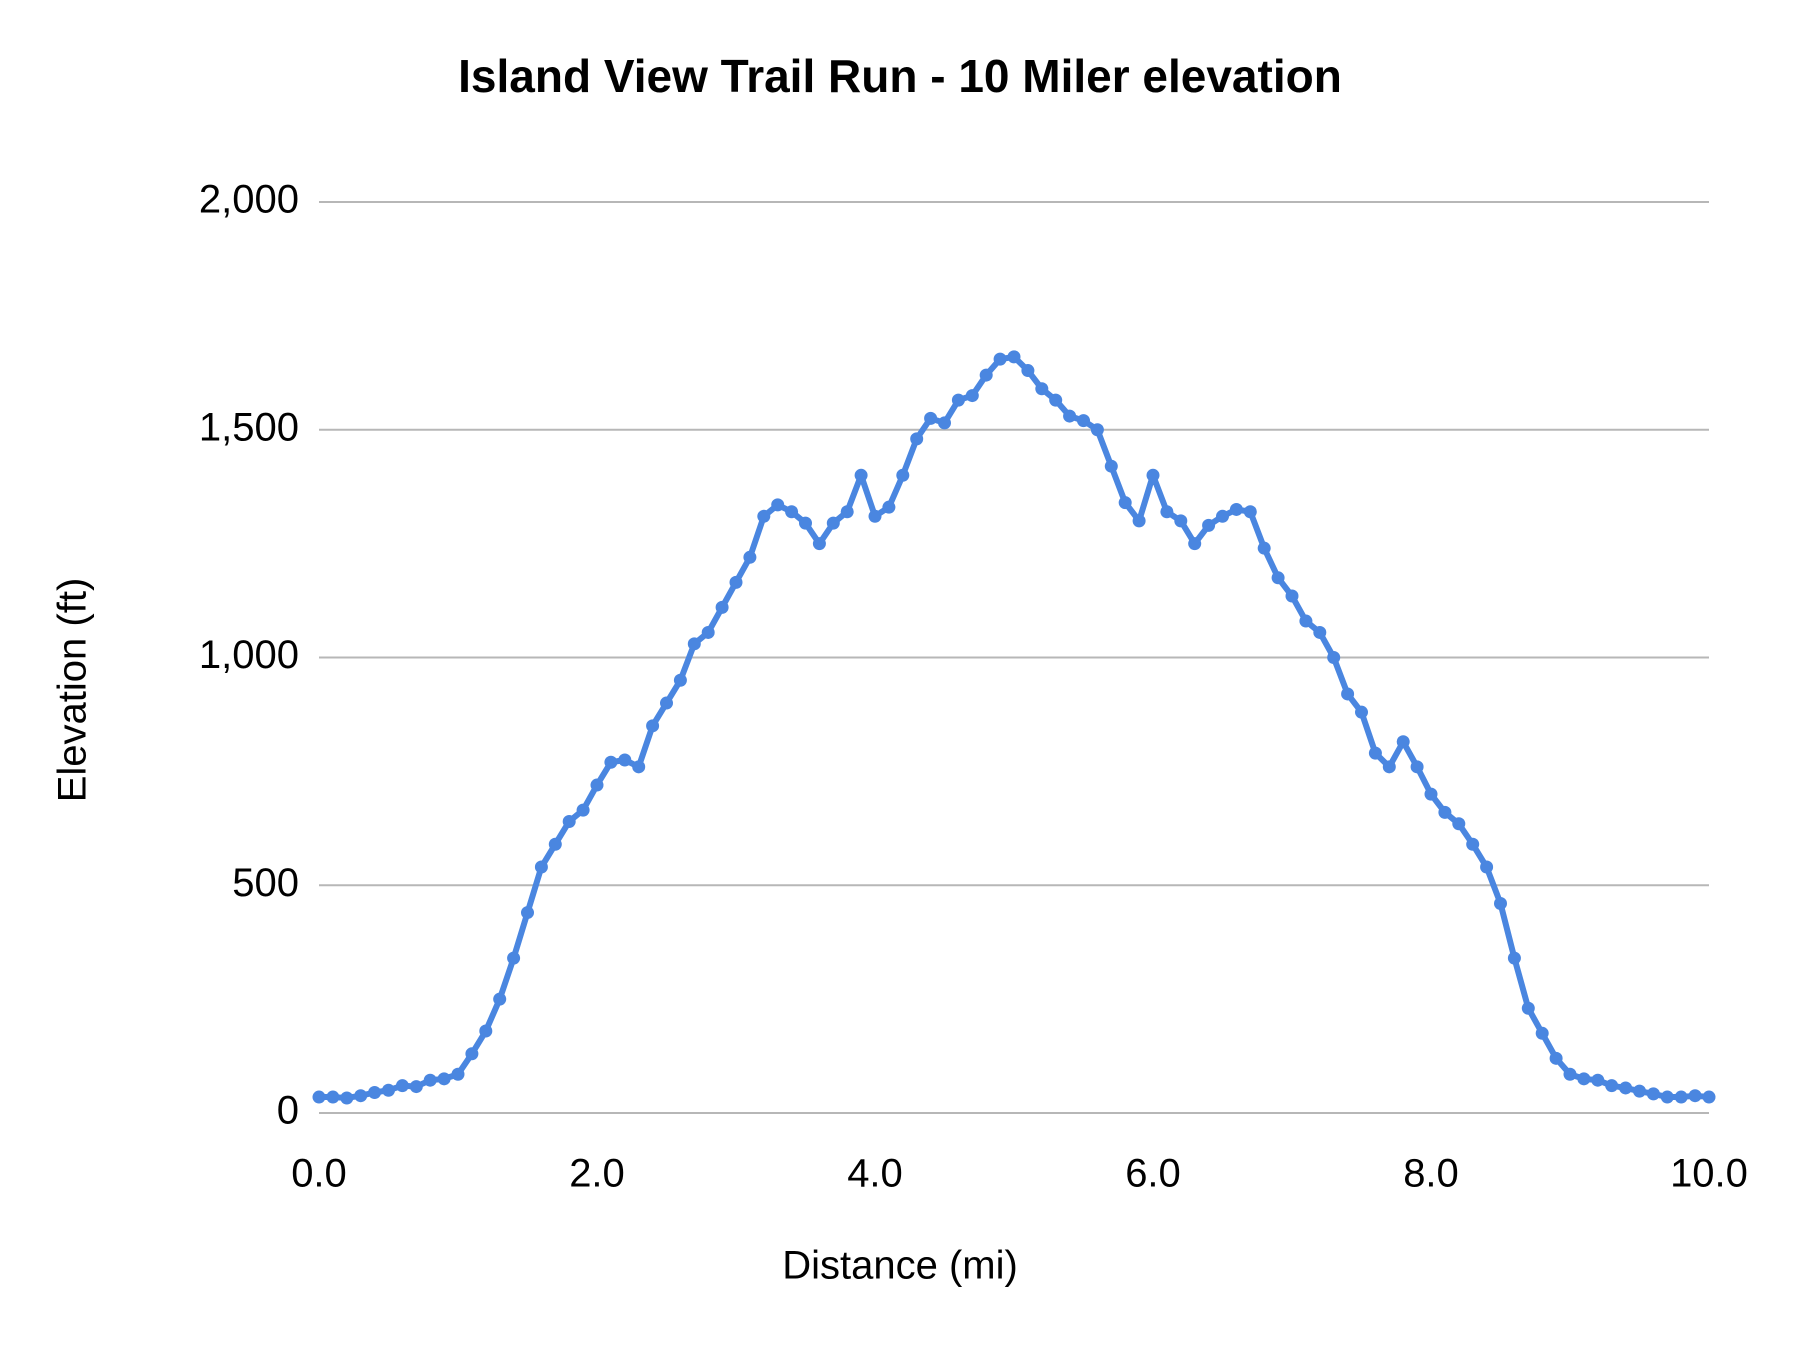 The width and height of the screenshot is (1800, 1350). What do you see at coordinates (249, 427) in the screenshot?
I see `y-tick-label: 1,500` at bounding box center [249, 427].